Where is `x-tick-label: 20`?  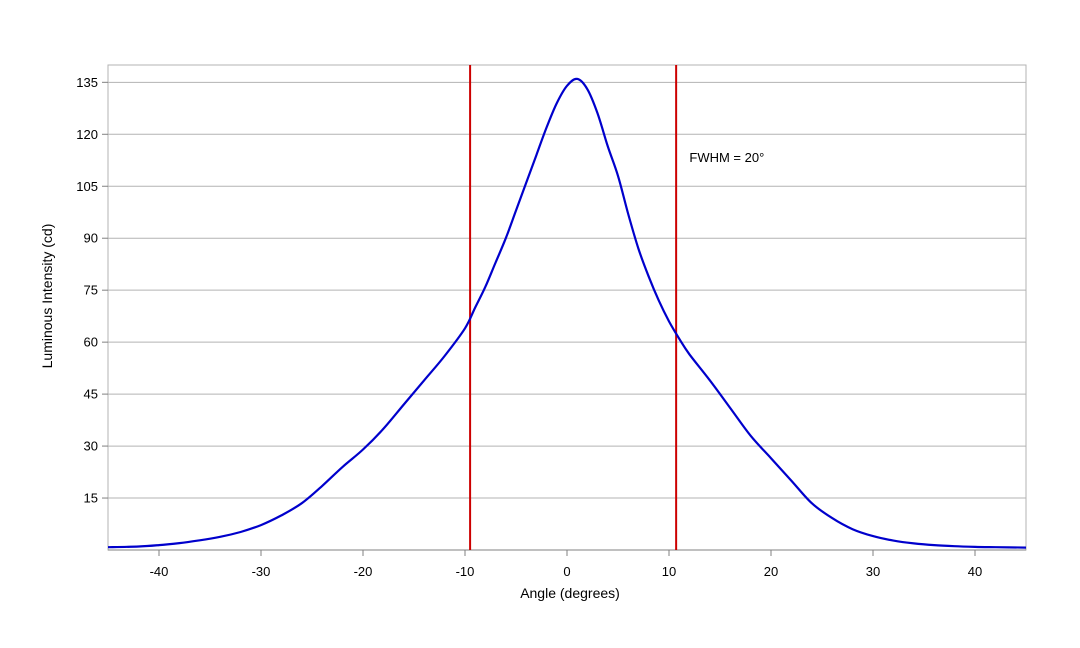 x-tick-label: 20 is located at coordinates (771, 571).